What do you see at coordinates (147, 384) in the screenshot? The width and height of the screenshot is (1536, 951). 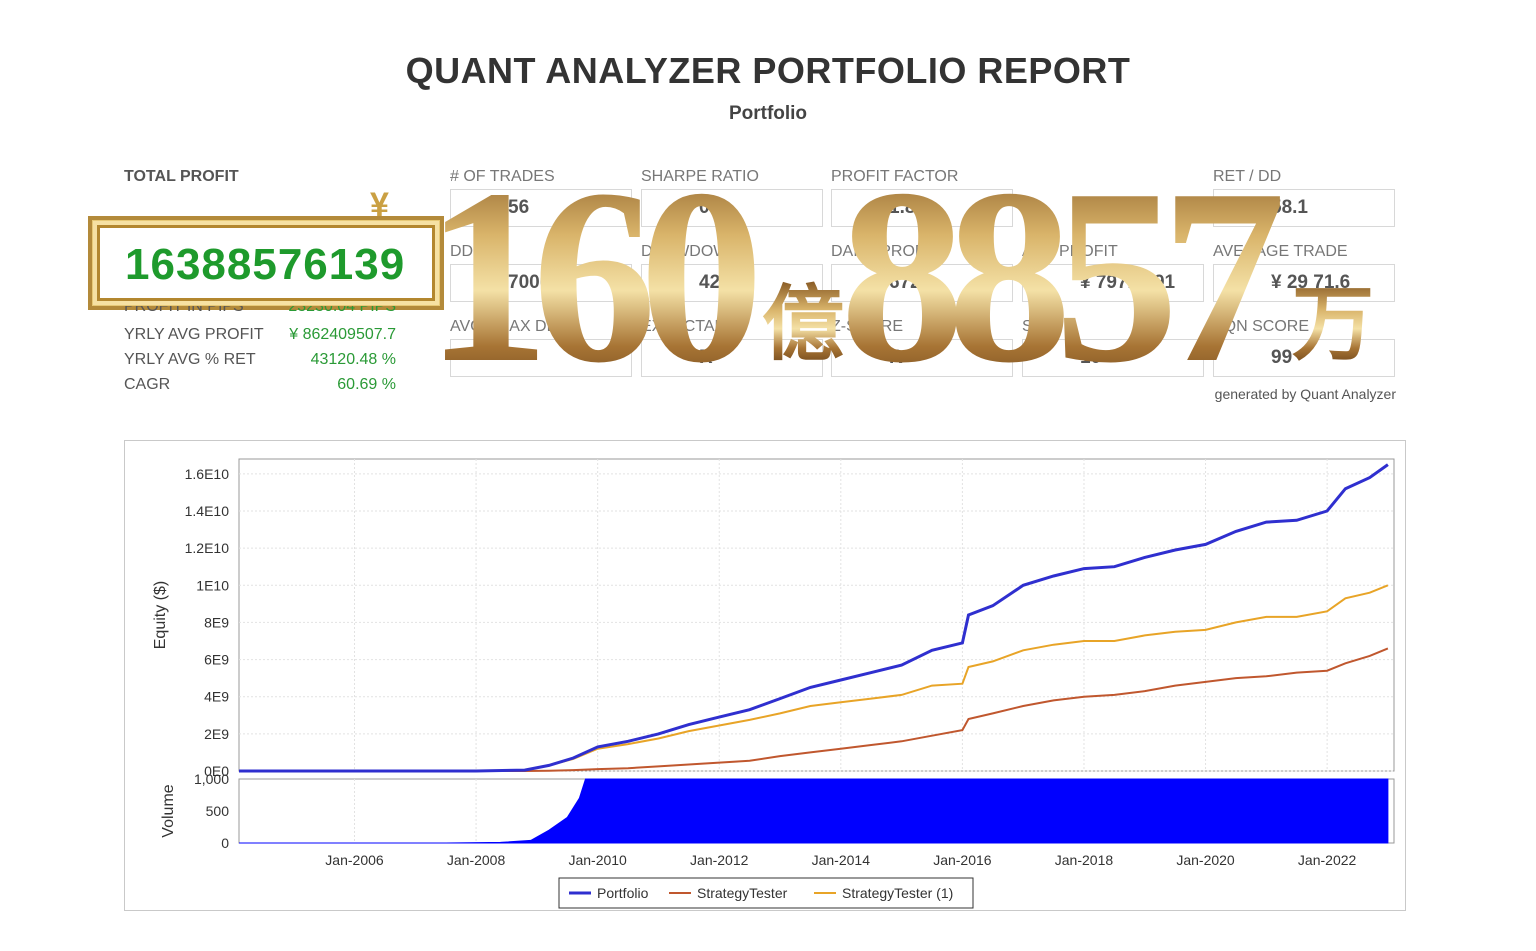 I see `stat-label: CAGR` at bounding box center [147, 384].